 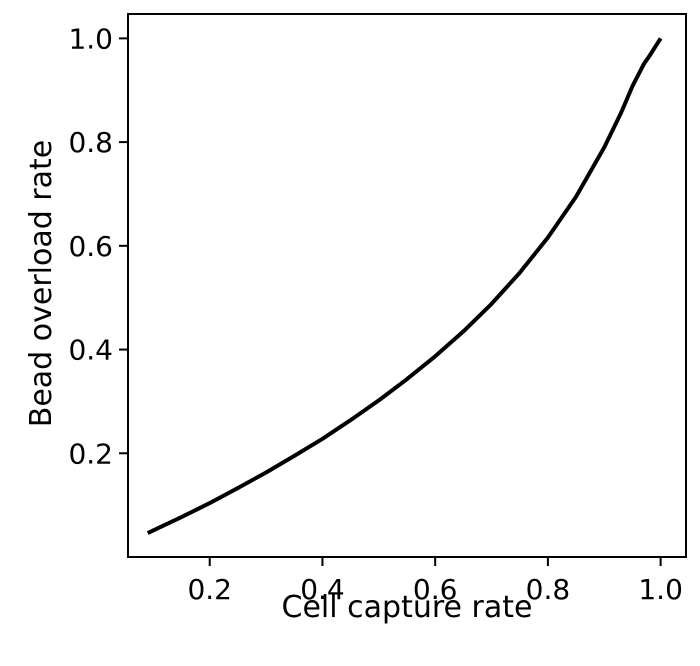 I want to click on y-tick-label: 0.2, so click(x=90, y=453).